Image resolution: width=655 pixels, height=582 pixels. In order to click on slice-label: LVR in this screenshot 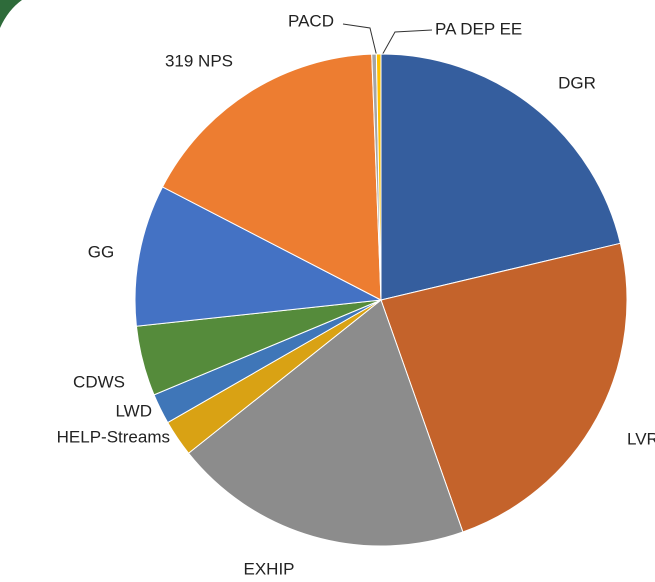, I will do `click(641, 438)`.